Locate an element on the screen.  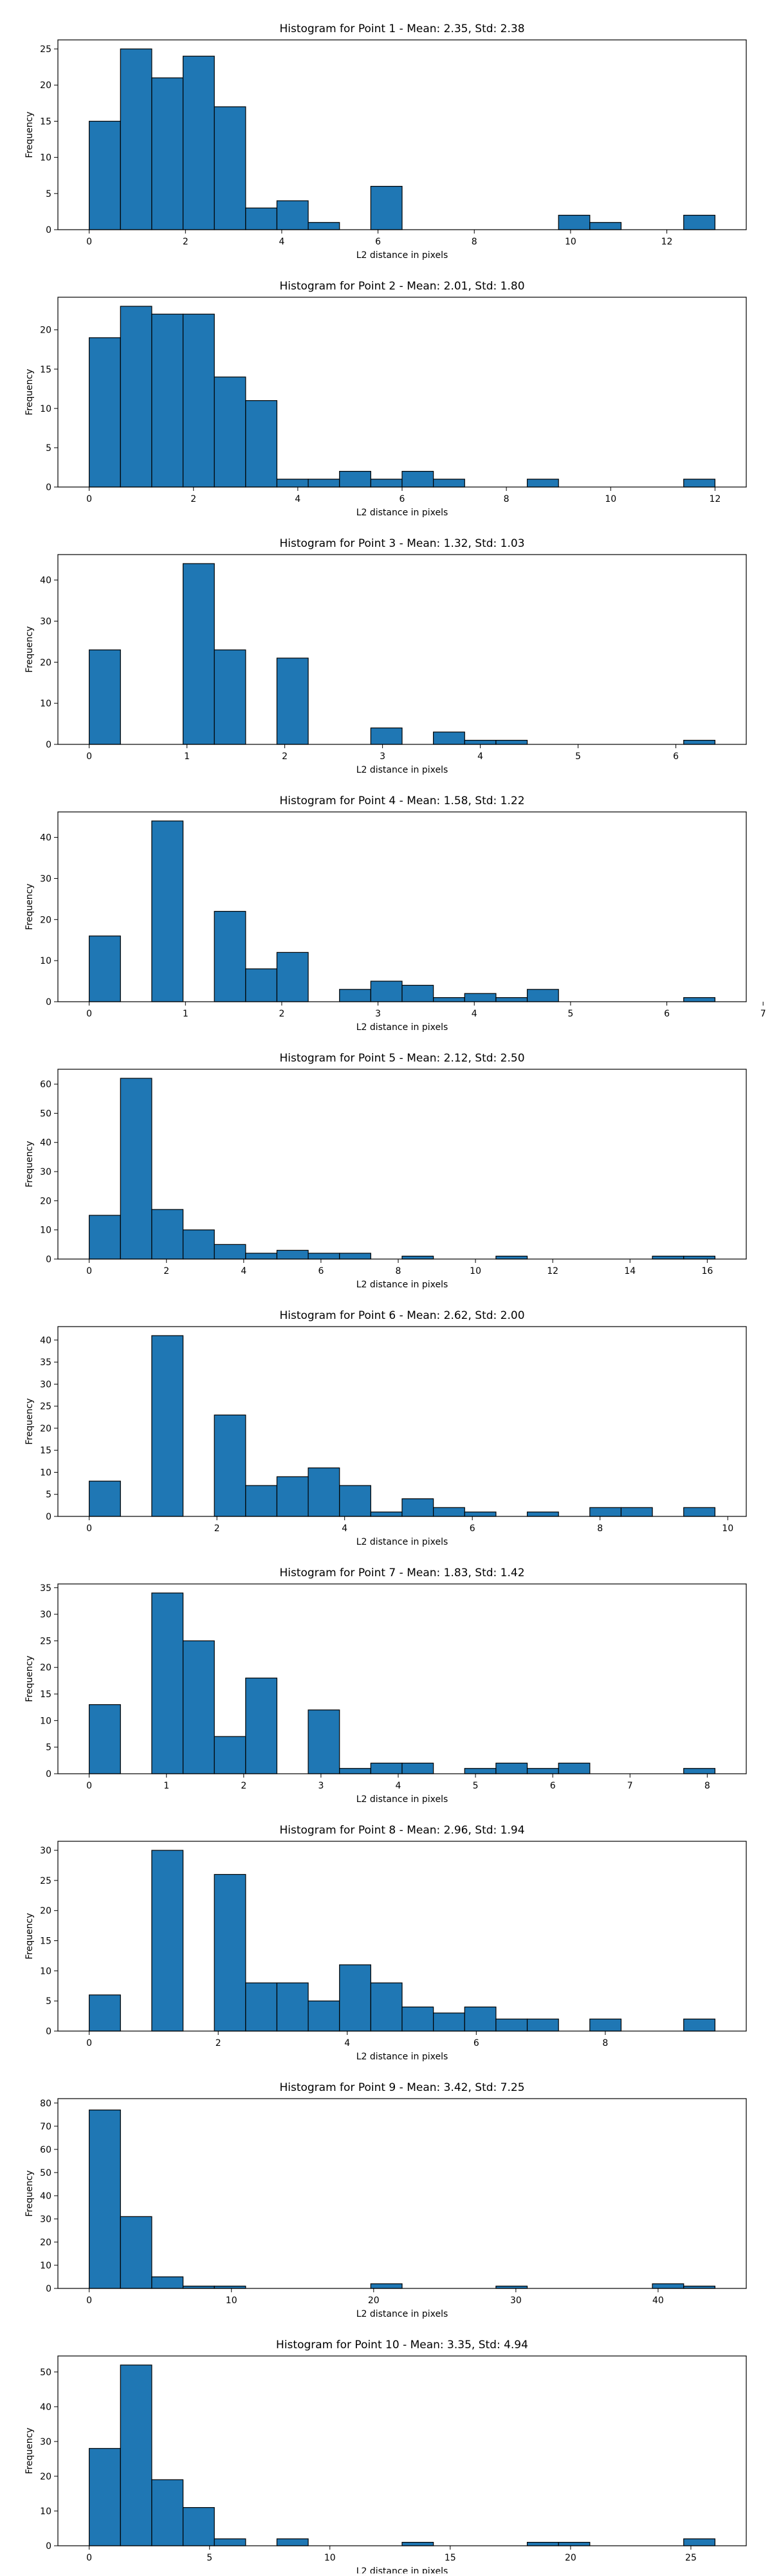
y-tick-label: 50 is located at coordinates (45, 1114).